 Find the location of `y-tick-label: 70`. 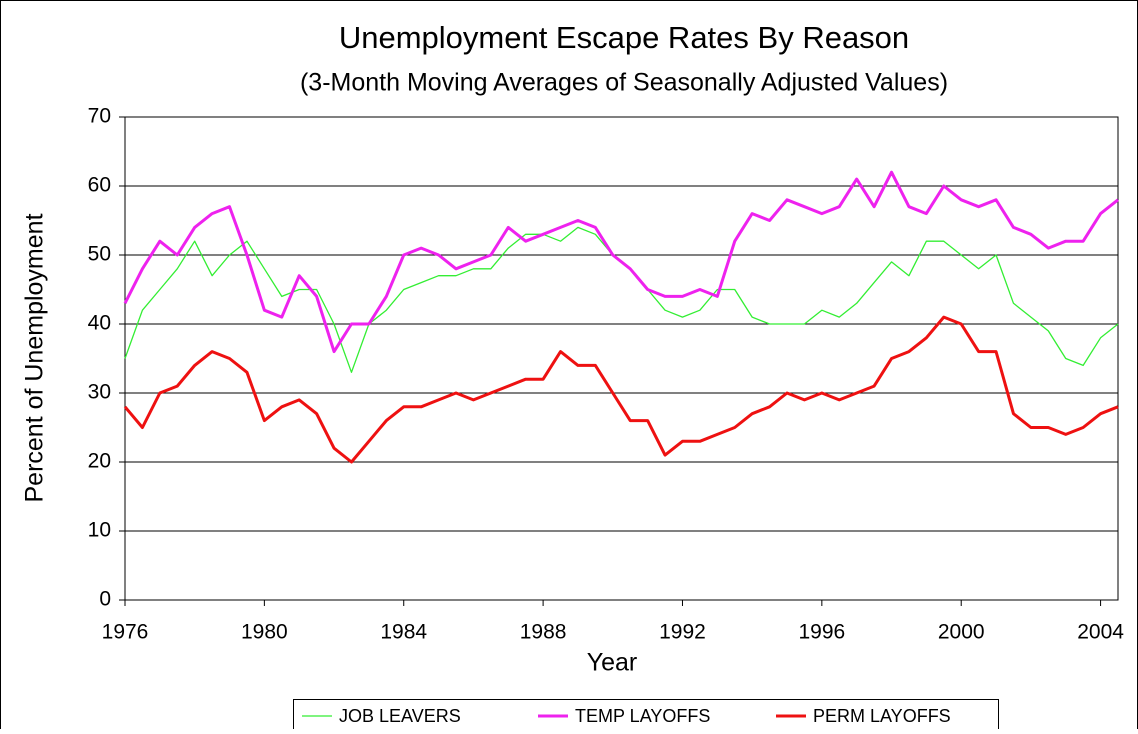

y-tick-label: 70 is located at coordinates (99, 116).